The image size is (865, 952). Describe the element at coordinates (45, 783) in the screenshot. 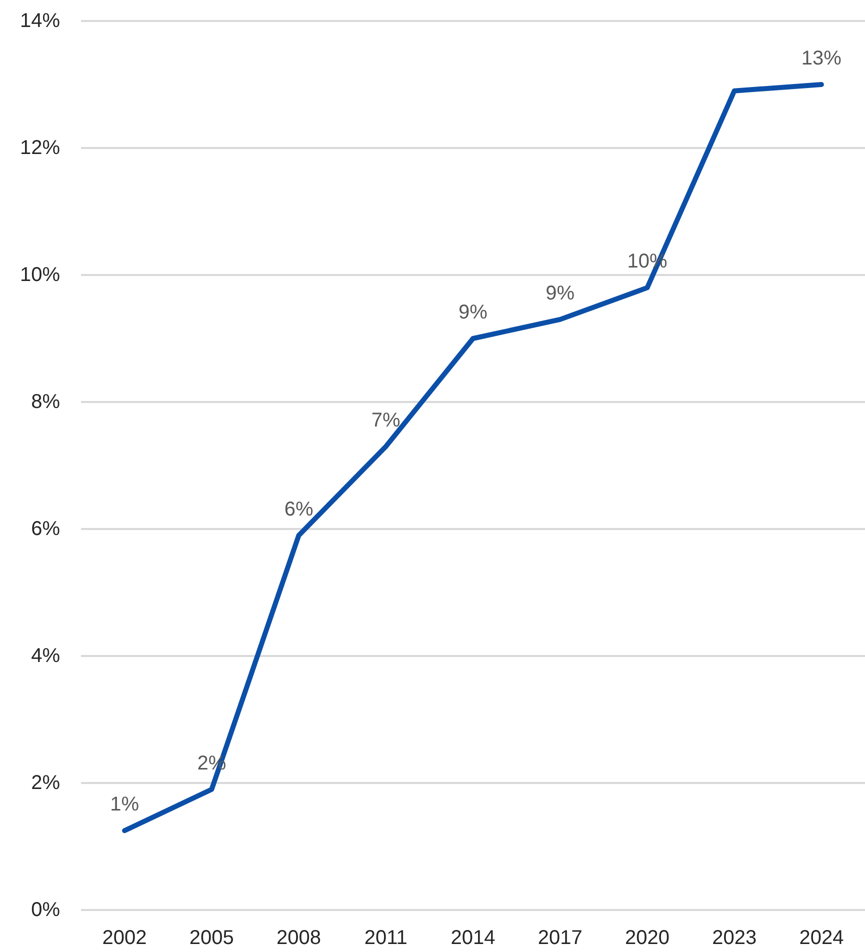

I see `y-tick-label: 2%` at that location.